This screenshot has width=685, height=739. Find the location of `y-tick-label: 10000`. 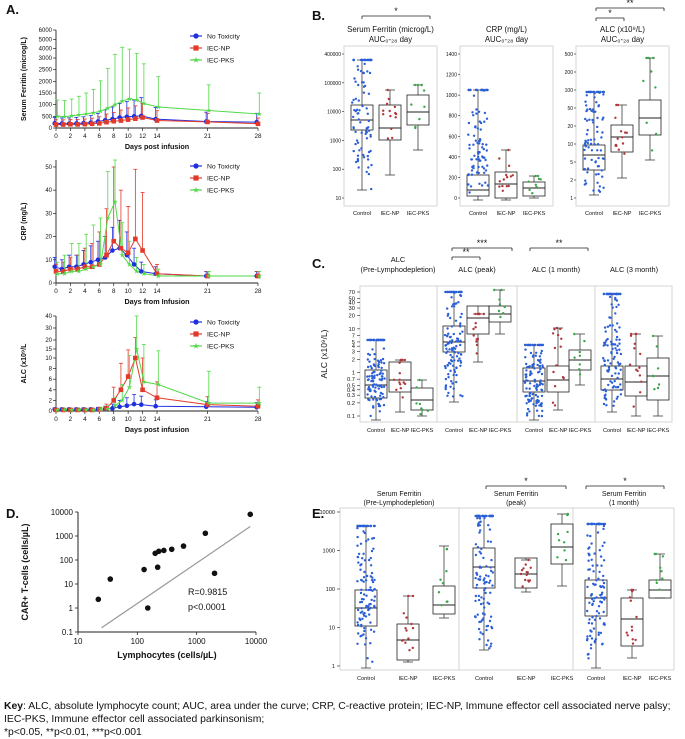

y-tick-label: 10000 is located at coordinates (62, 512).